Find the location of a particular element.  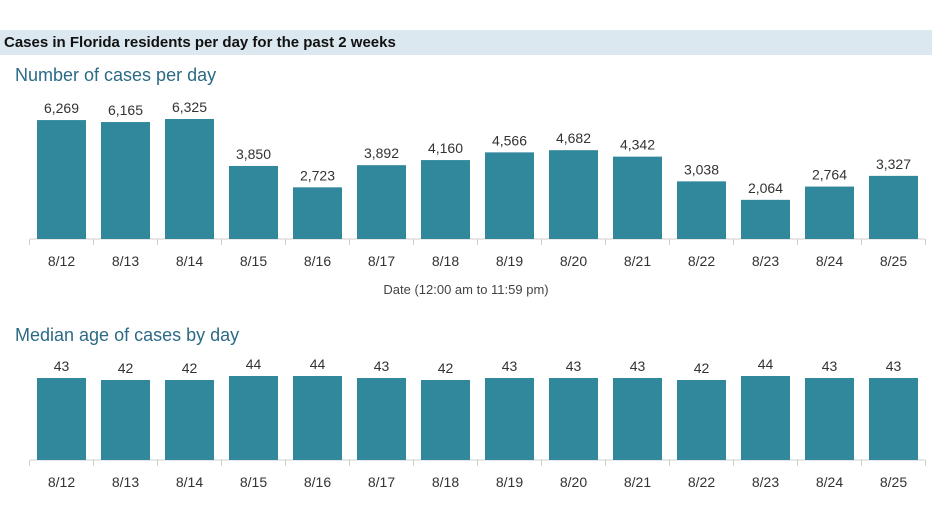

cases-value-label: 2,723 is located at coordinates (317, 175).